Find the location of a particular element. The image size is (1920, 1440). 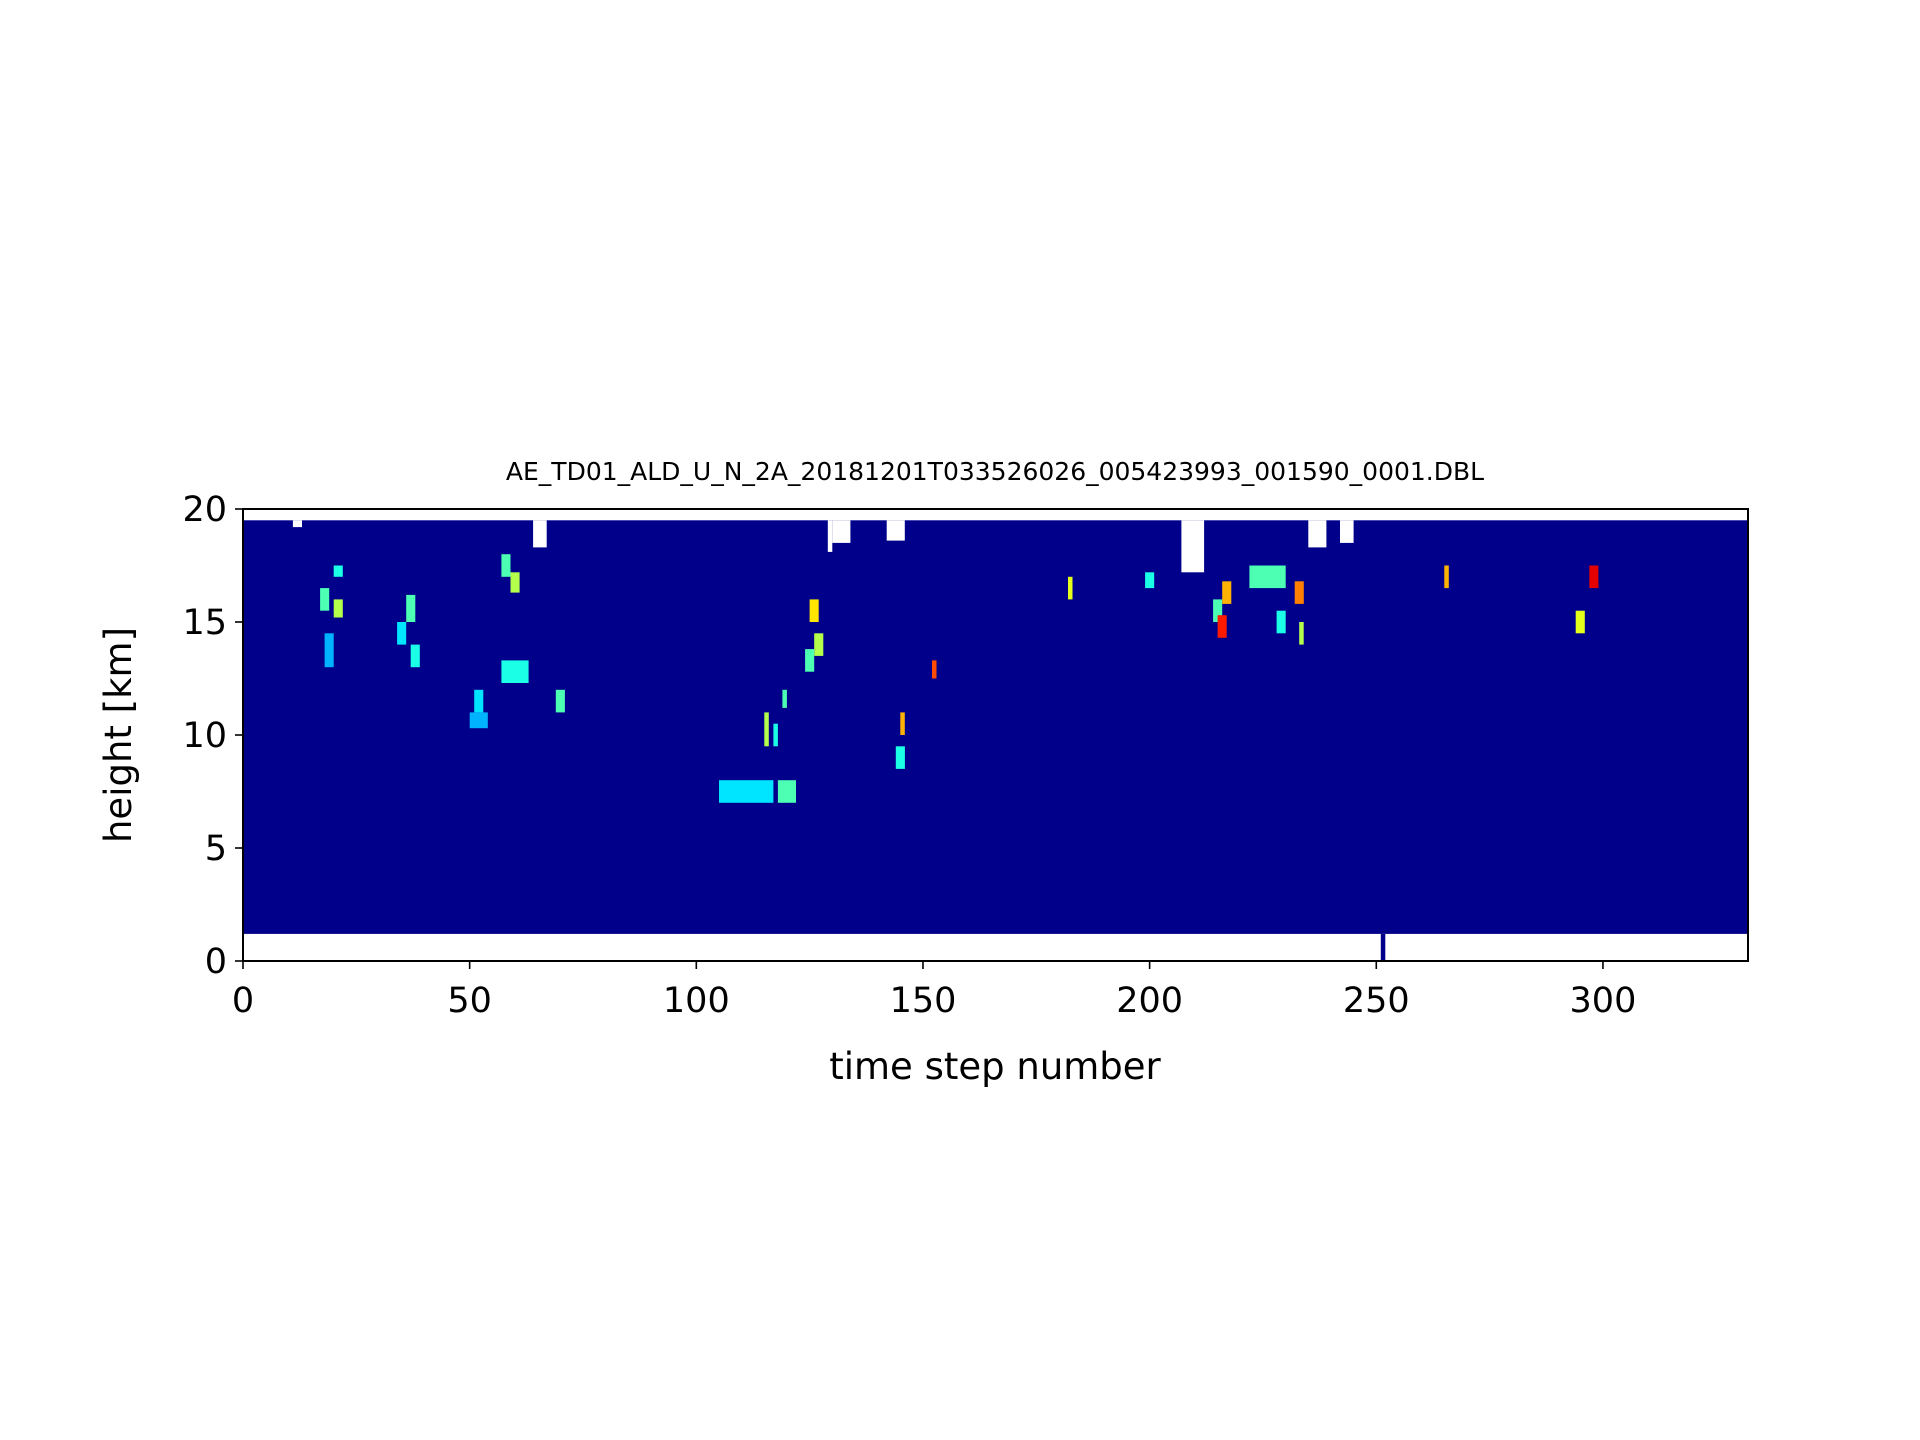

y-tick-label: 15 is located at coordinates (204, 623).